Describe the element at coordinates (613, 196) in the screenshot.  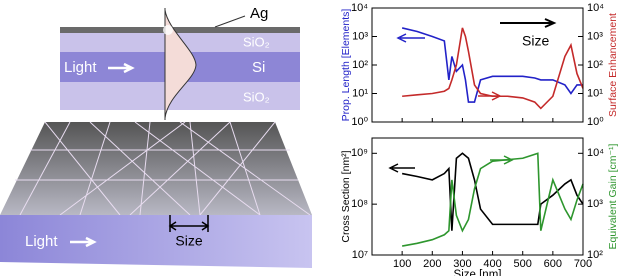
I see `y2-axis-label: Equivalent Gain [cm⁻¹]` at that location.